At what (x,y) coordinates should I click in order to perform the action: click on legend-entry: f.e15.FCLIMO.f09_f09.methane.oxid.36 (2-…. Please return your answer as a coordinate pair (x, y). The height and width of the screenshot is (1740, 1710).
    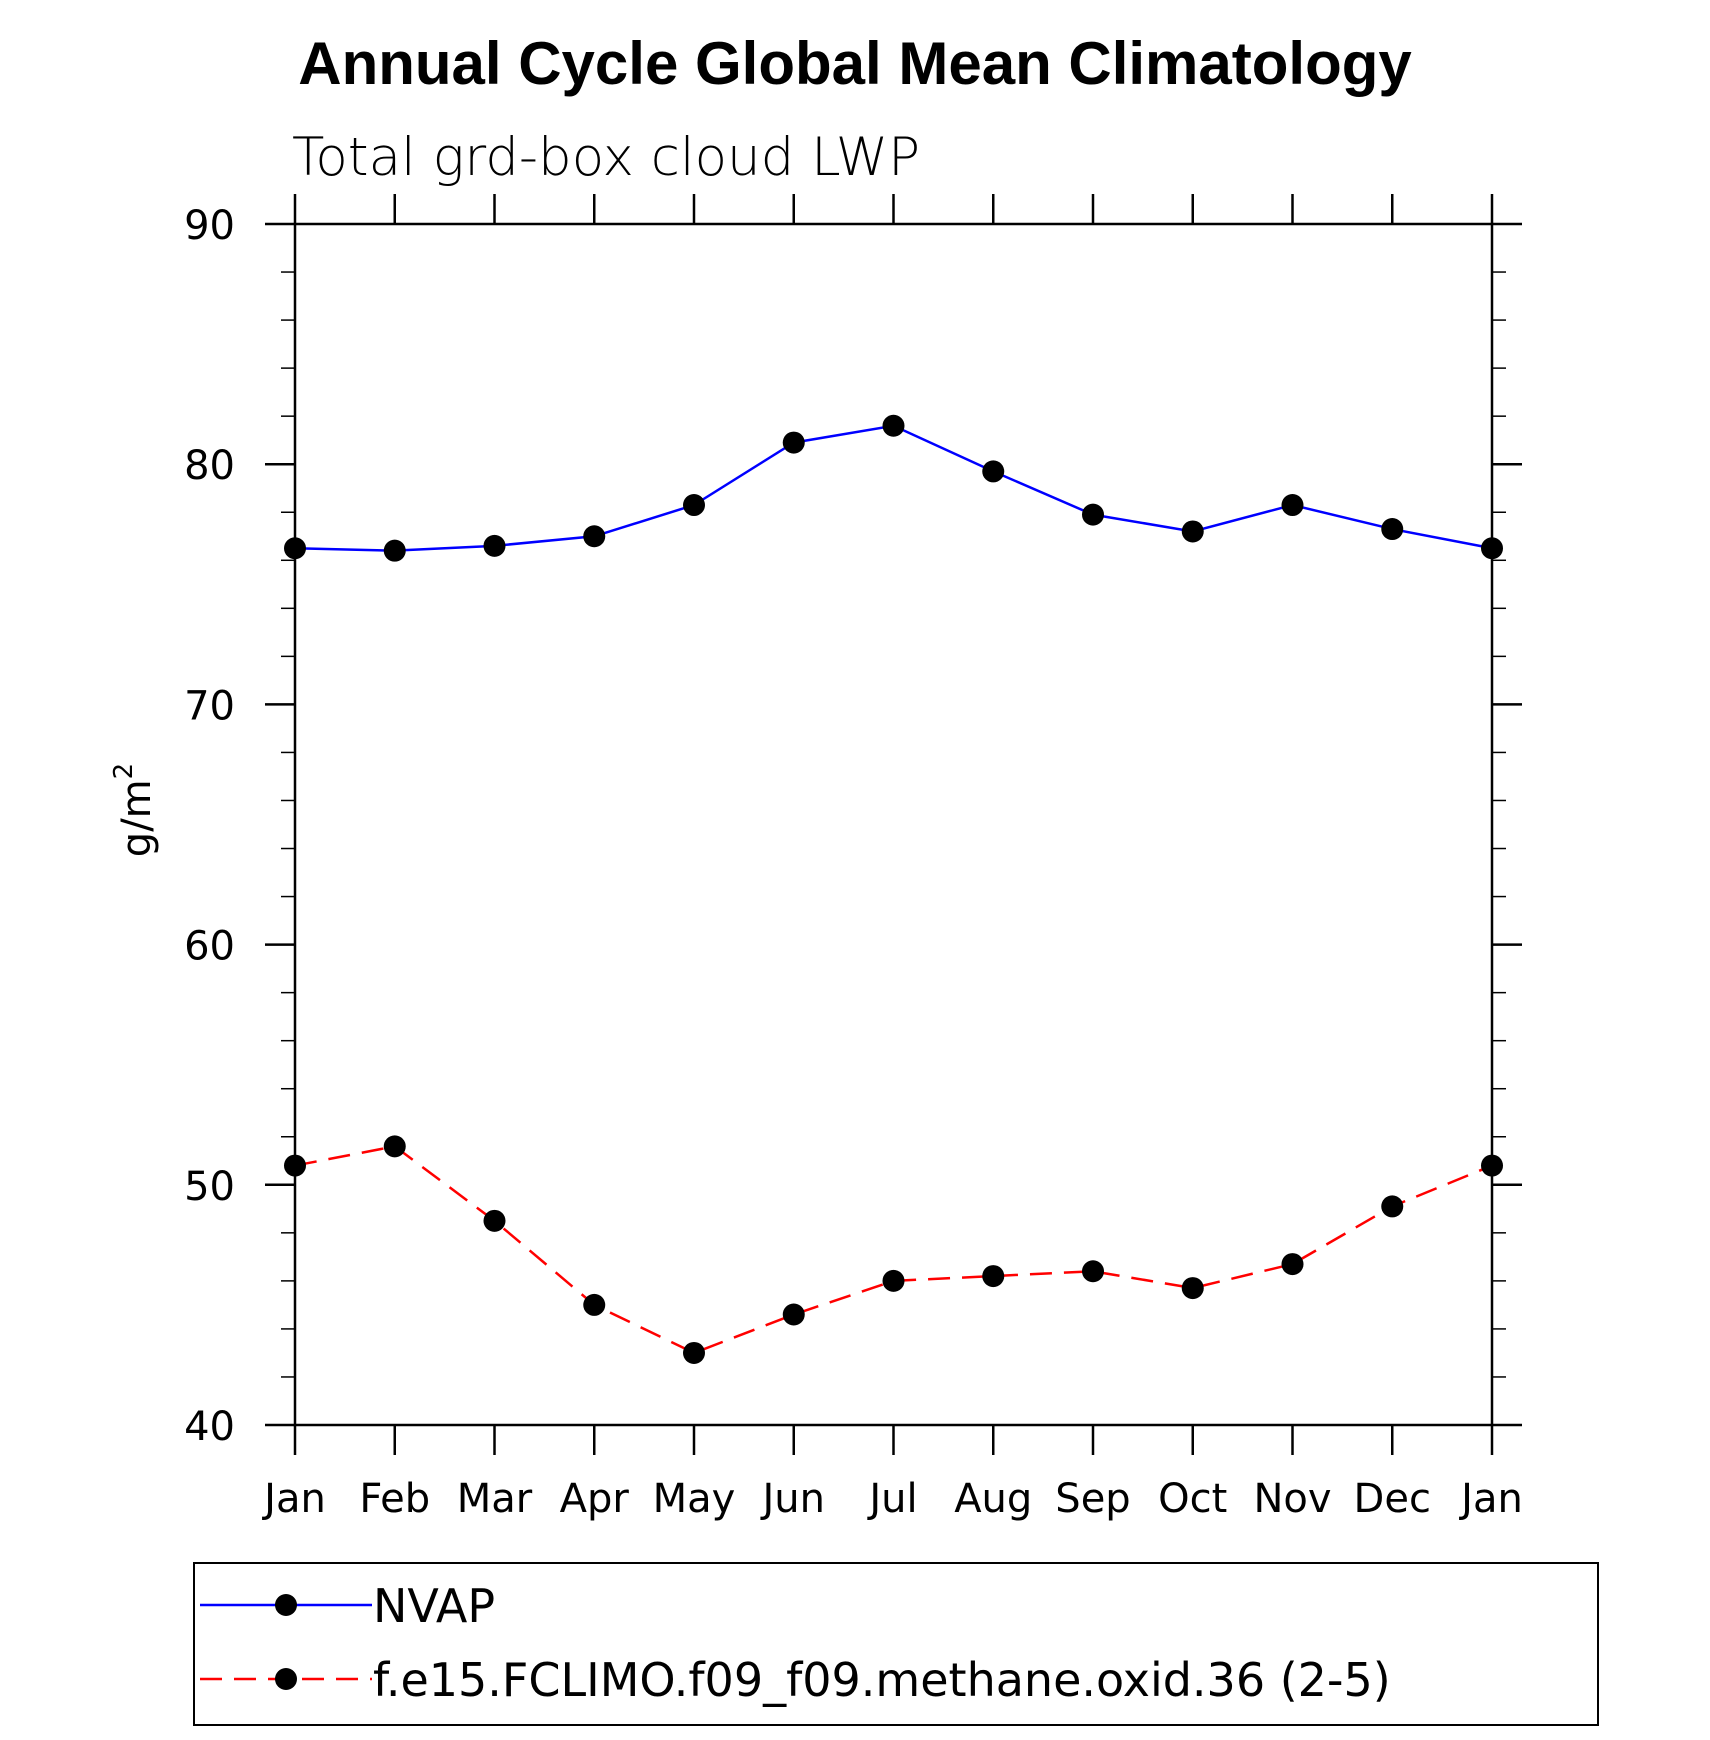
    Looking at the image, I should click on (795, 1680).